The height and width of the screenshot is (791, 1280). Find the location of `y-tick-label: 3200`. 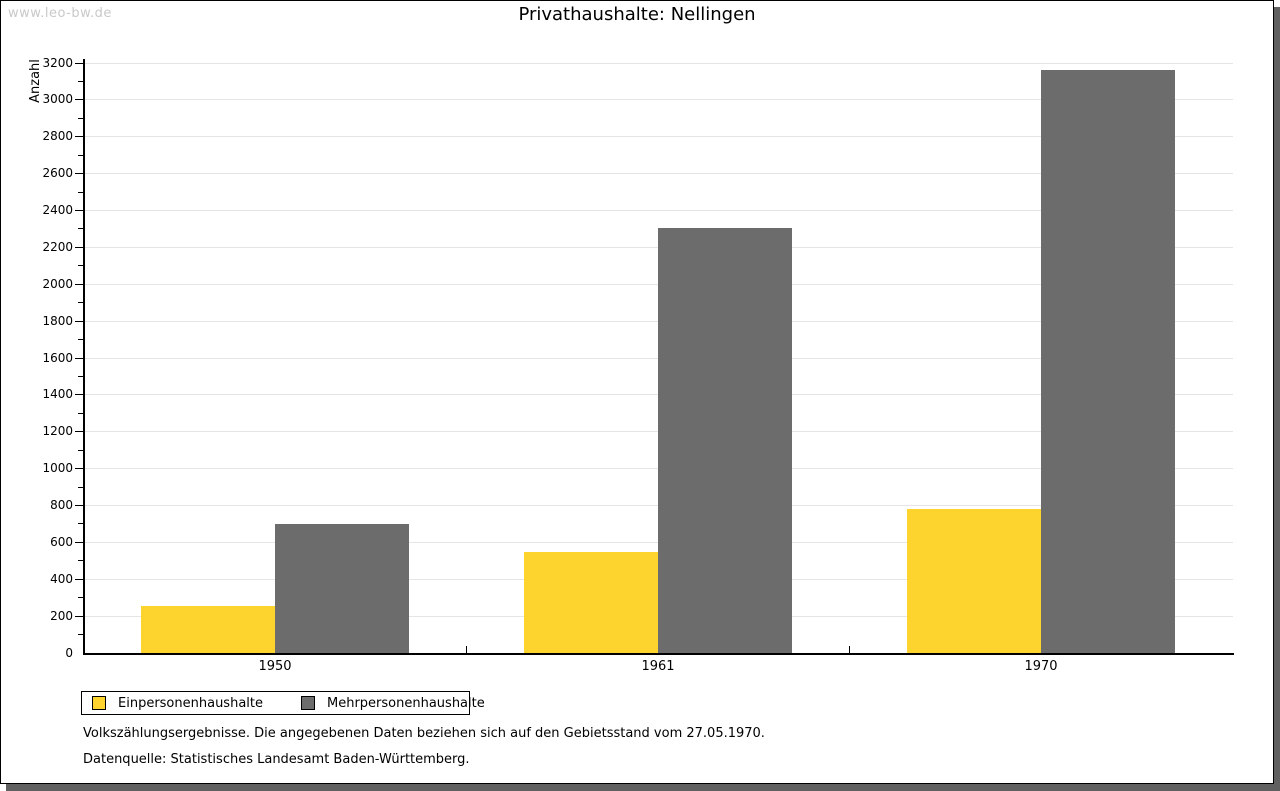

y-tick-label: 3200 is located at coordinates (57, 63).